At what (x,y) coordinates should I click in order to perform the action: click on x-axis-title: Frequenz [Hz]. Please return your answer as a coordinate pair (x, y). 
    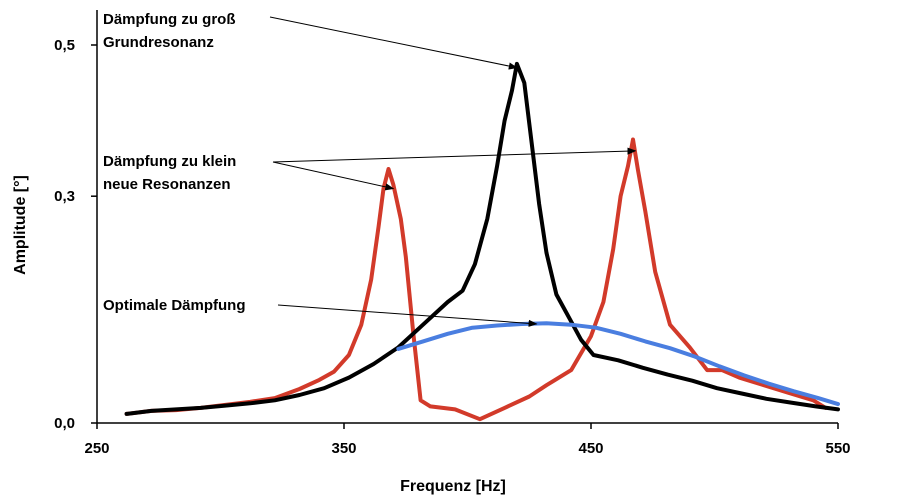
    Looking at the image, I should click on (453, 486).